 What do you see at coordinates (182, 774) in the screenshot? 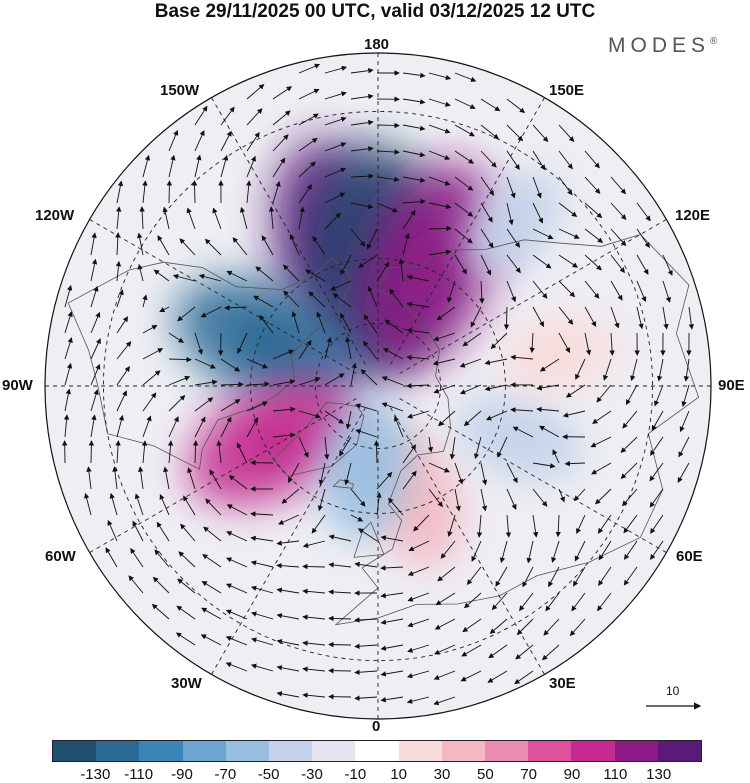
I see `colorbar-tick-label: -90` at bounding box center [182, 774].